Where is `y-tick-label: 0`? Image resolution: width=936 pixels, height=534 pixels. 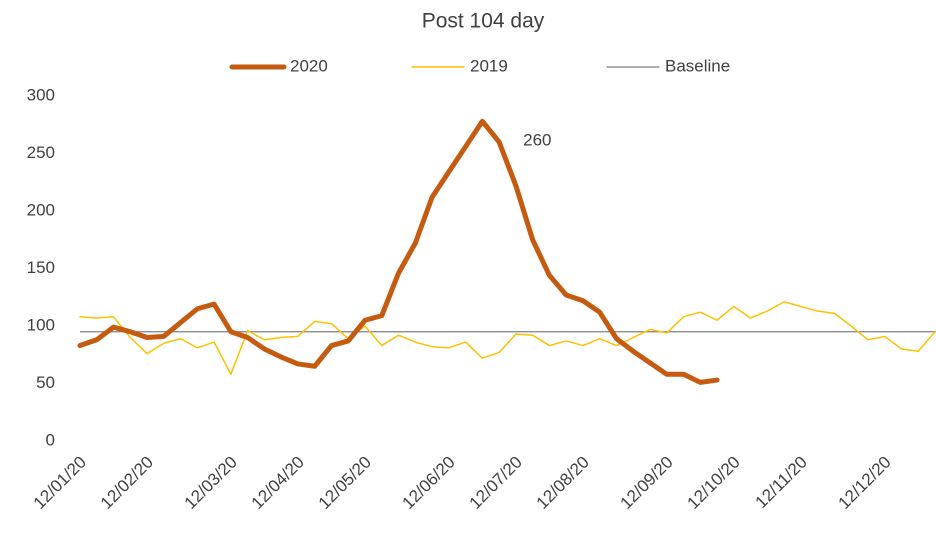
y-tick-label: 0 is located at coordinates (50, 439).